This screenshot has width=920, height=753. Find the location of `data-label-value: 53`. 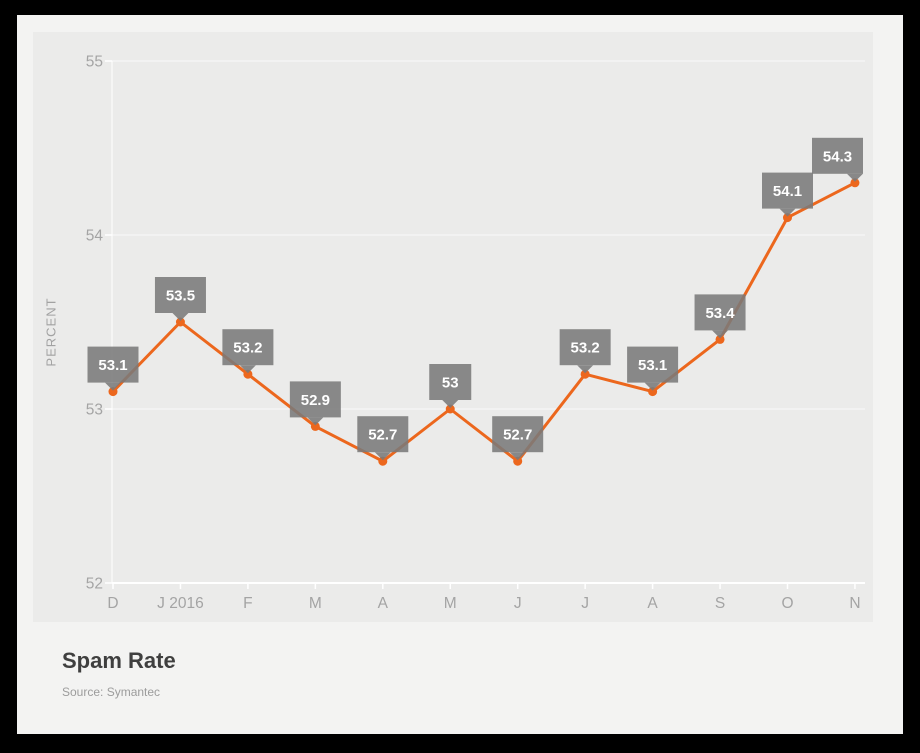

data-label-value: 53 is located at coordinates (450, 383).